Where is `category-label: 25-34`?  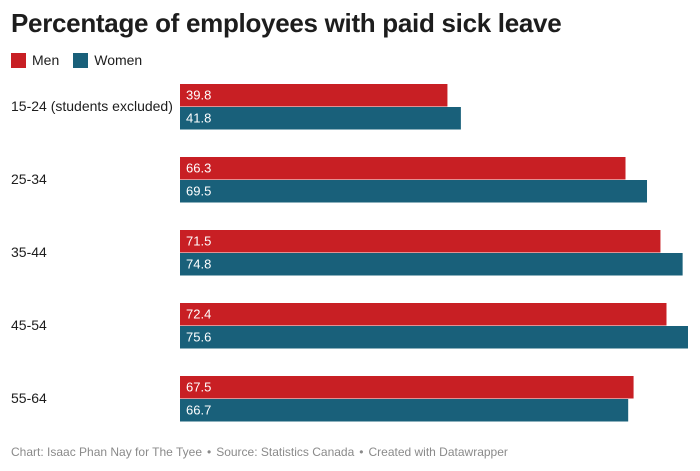
category-label: 25-34 is located at coordinates (29, 179).